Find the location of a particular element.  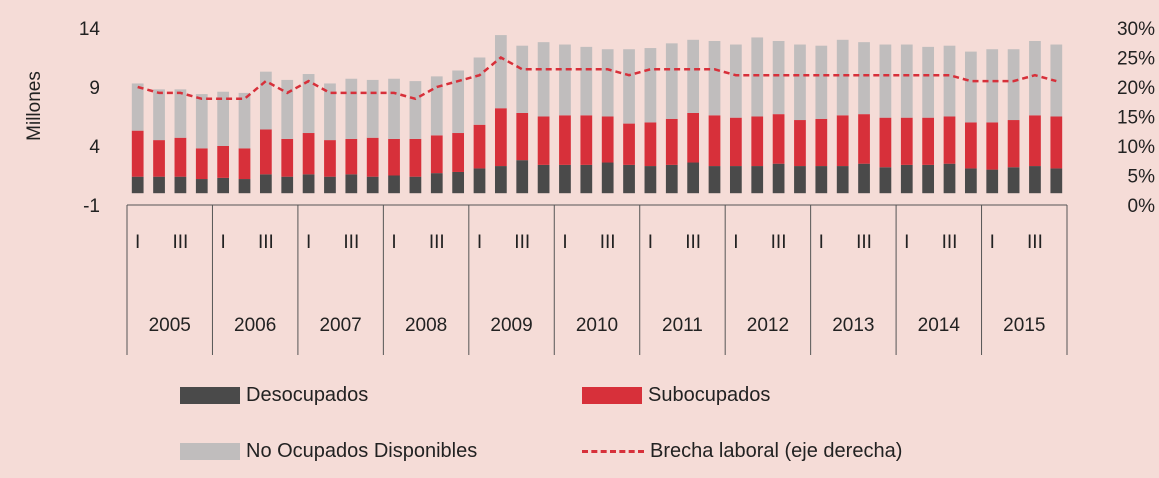

y-tick-label: -1 is located at coordinates (91, 206).